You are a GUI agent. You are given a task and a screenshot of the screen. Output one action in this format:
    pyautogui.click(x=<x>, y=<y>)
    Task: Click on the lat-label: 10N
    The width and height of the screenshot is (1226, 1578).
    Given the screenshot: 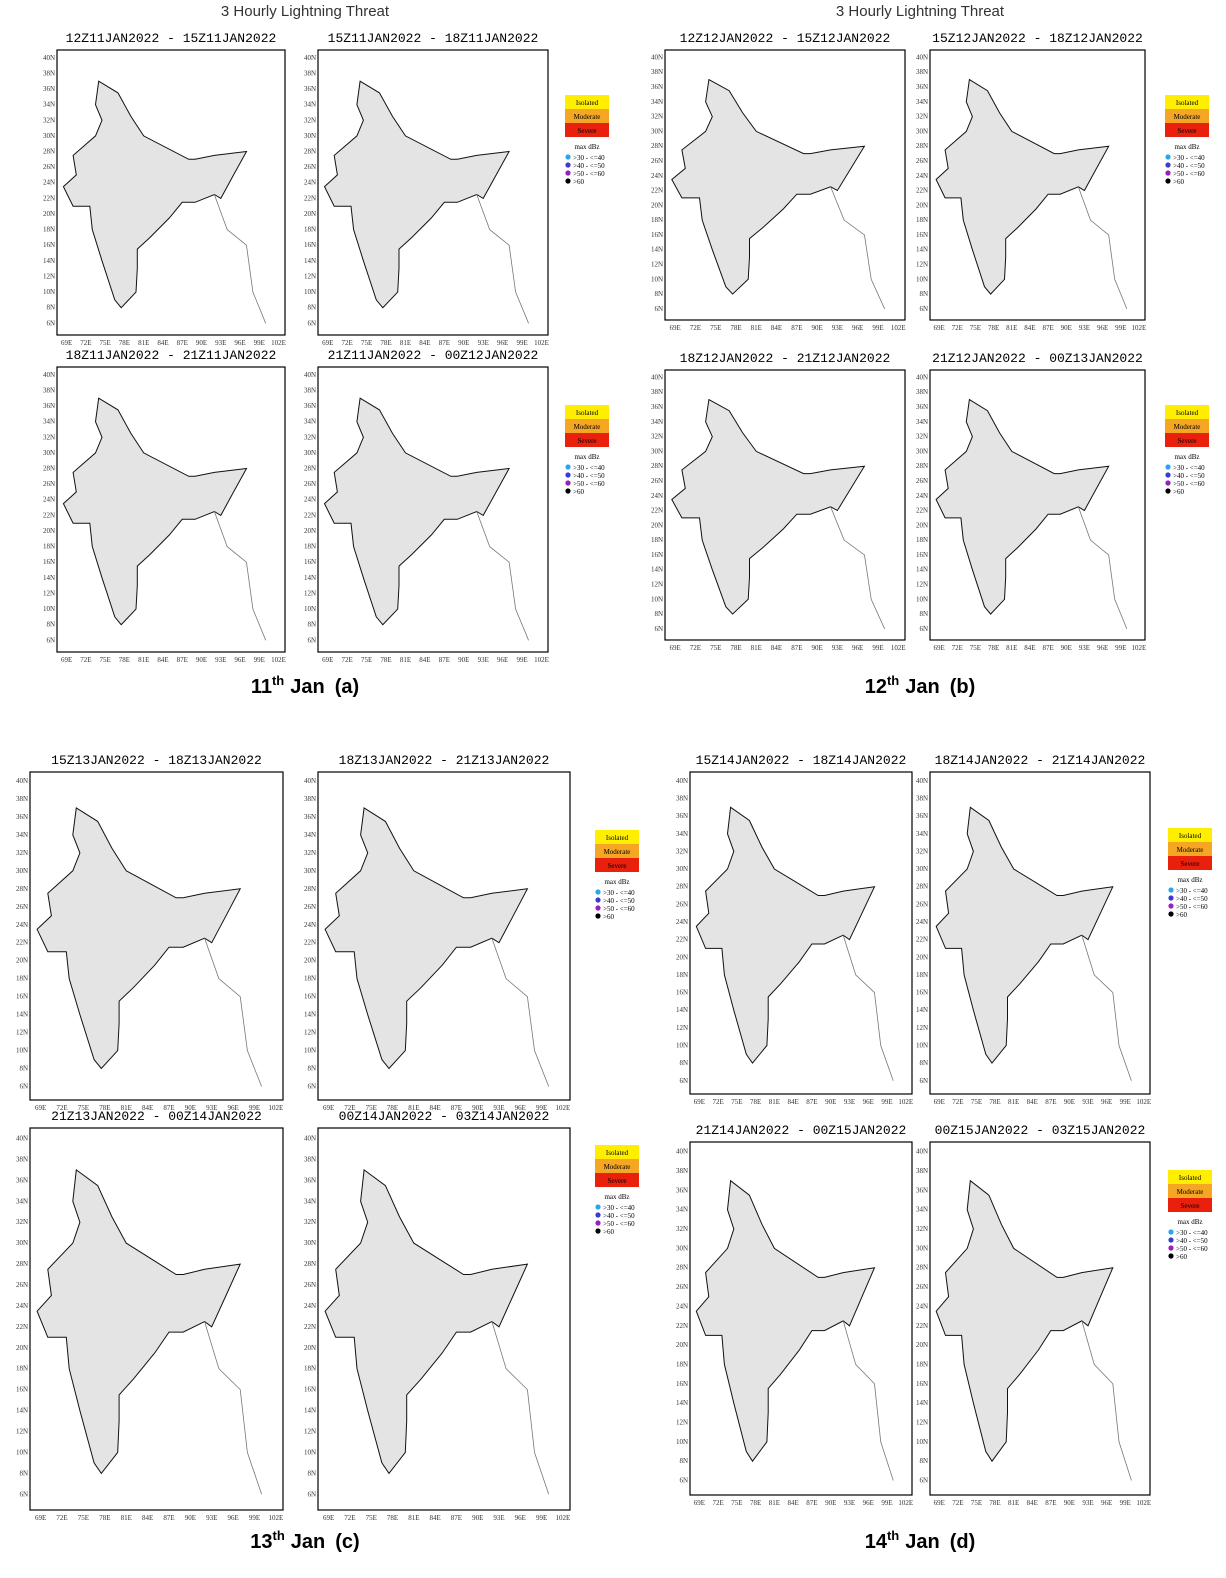 What is the action you would take?
    pyautogui.click(x=922, y=1442)
    